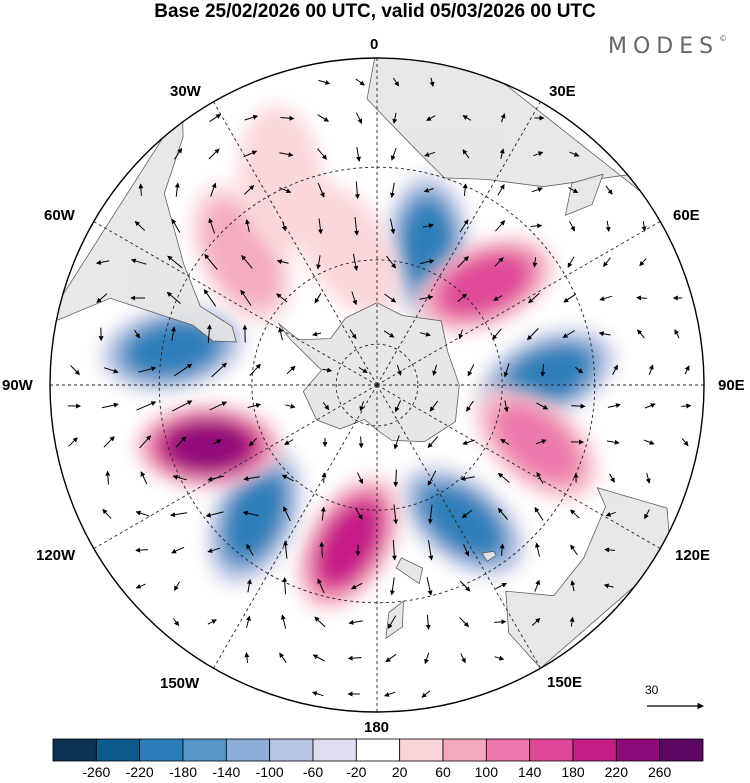  What do you see at coordinates (399, 772) in the screenshot?
I see `colorbar-tick-label: 20` at bounding box center [399, 772].